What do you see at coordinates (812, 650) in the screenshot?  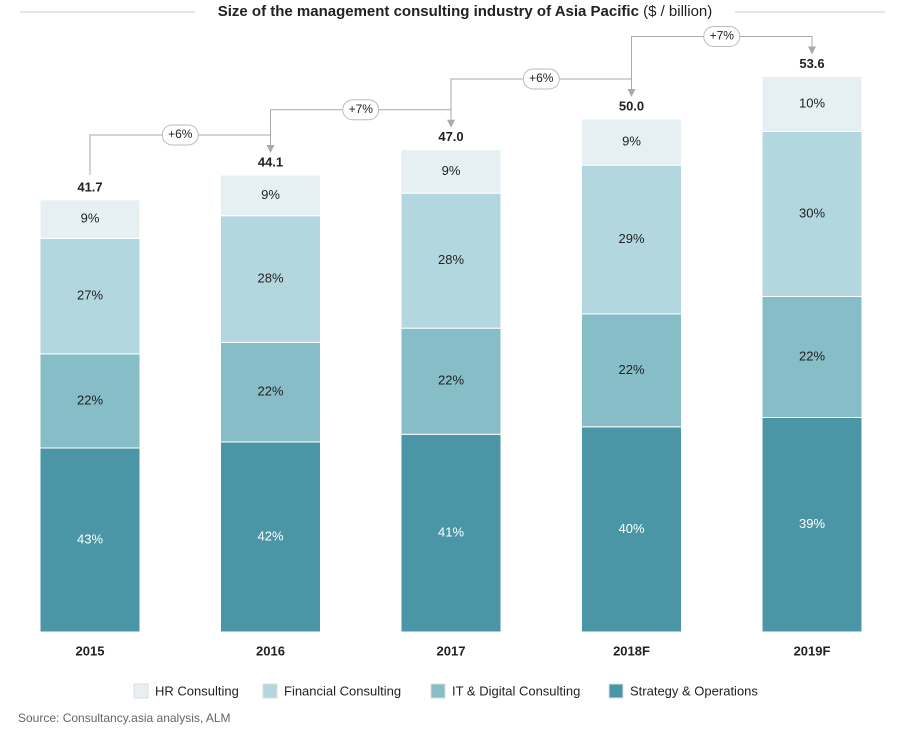 I see `x-tick-label: 2019F` at bounding box center [812, 650].